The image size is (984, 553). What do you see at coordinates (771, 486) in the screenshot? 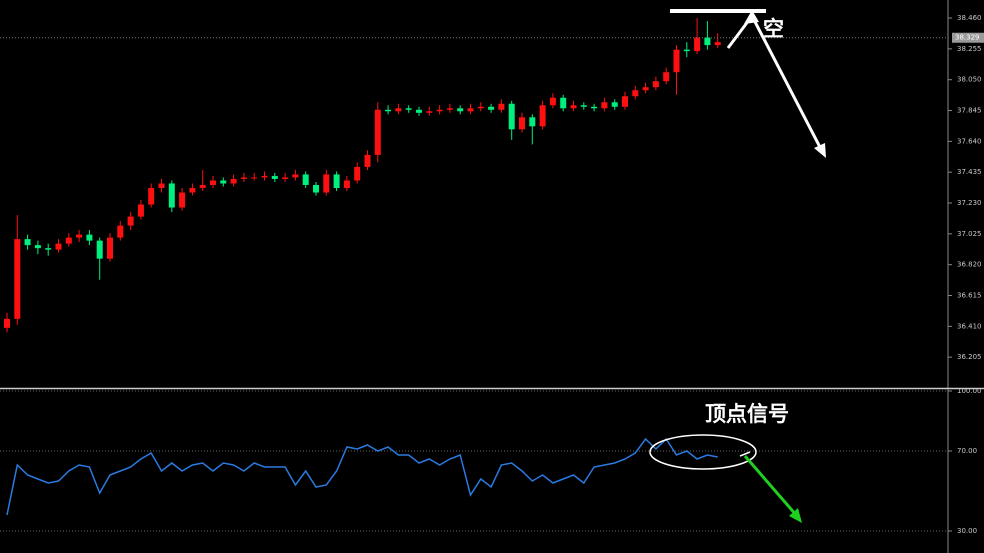
I see `down-arrow` at bounding box center [771, 486].